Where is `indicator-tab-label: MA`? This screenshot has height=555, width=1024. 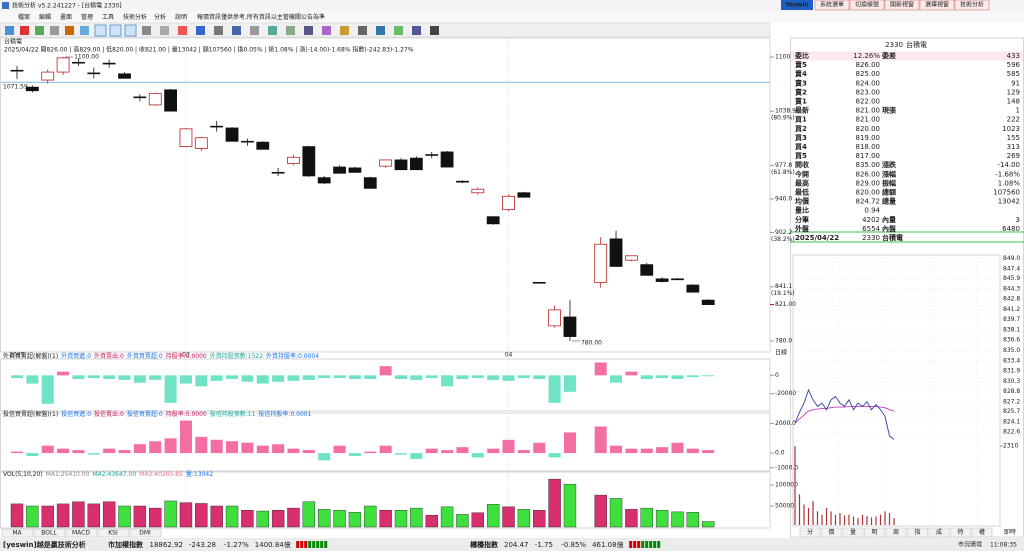 indicator-tab-label: MA is located at coordinates (17, 533).